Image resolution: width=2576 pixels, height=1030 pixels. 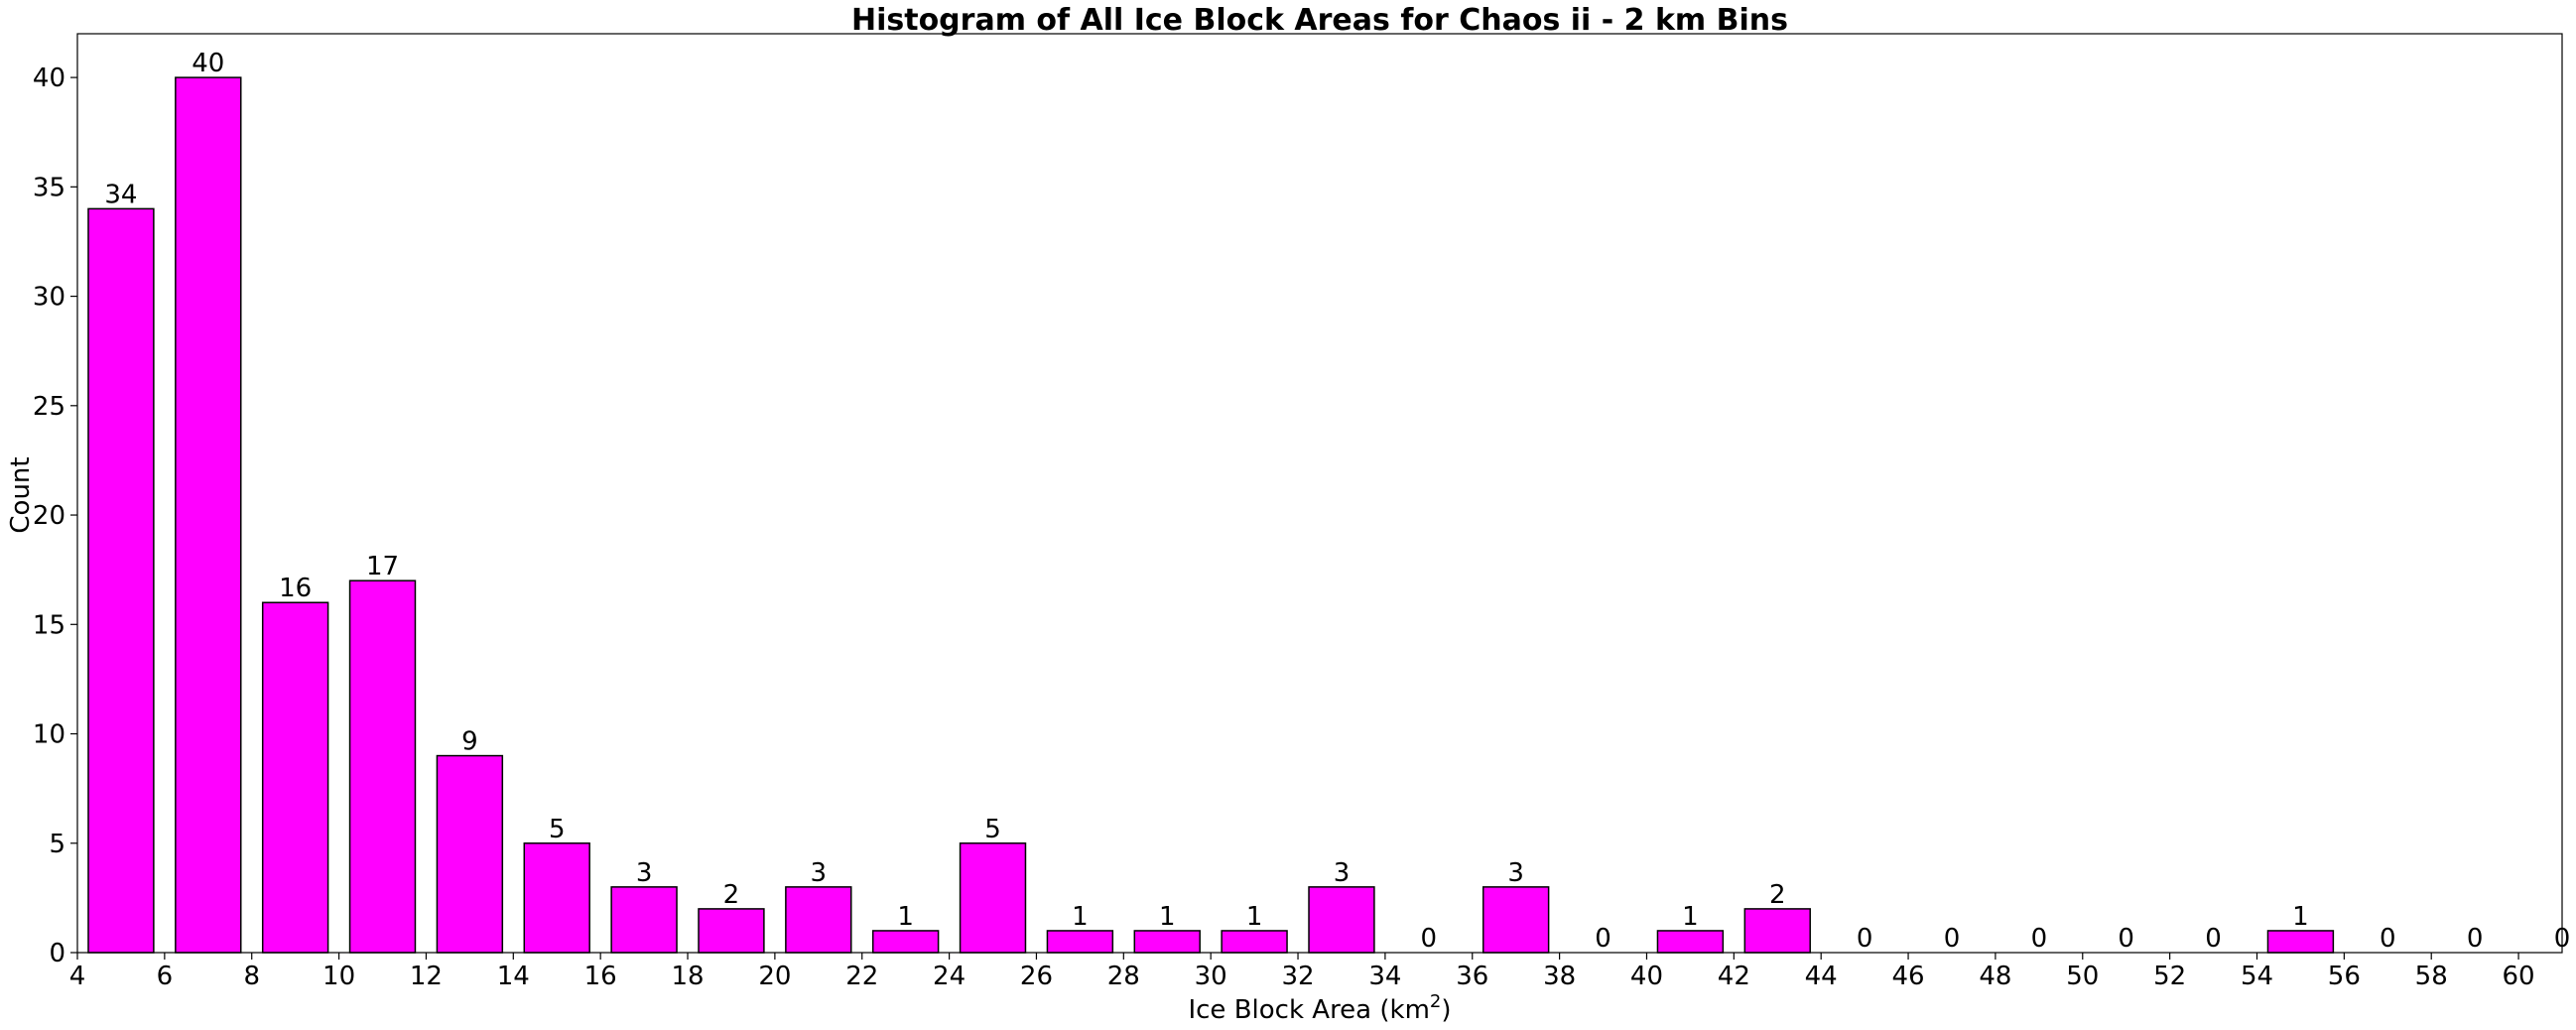 What do you see at coordinates (1909, 976) in the screenshot?
I see `x-tick-label: 46` at bounding box center [1909, 976].